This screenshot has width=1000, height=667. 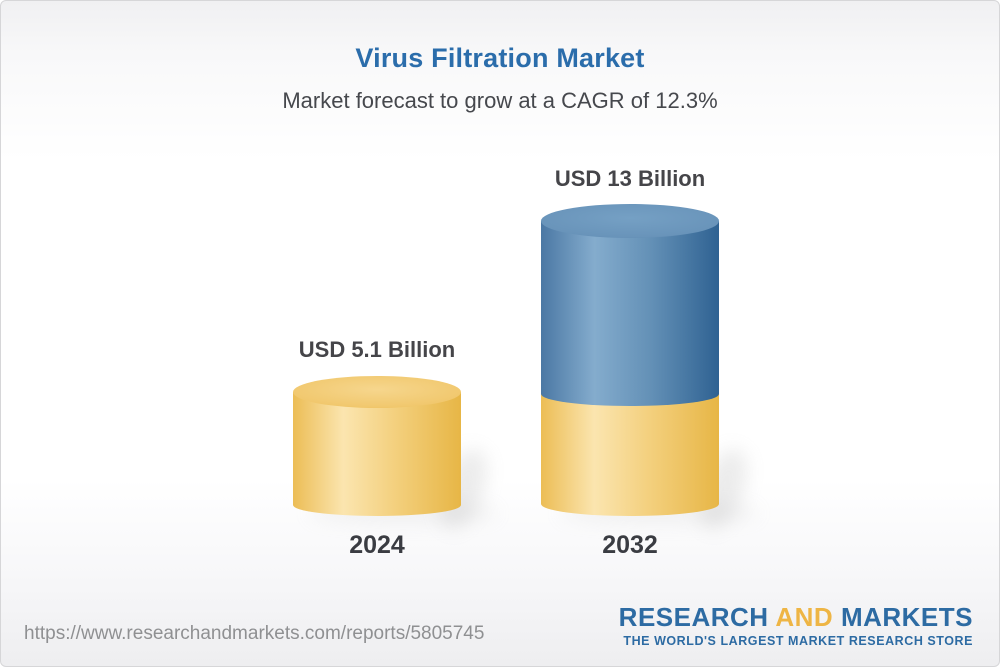 What do you see at coordinates (630, 178) in the screenshot?
I see `value-label-2032: USD 13 Billion` at bounding box center [630, 178].